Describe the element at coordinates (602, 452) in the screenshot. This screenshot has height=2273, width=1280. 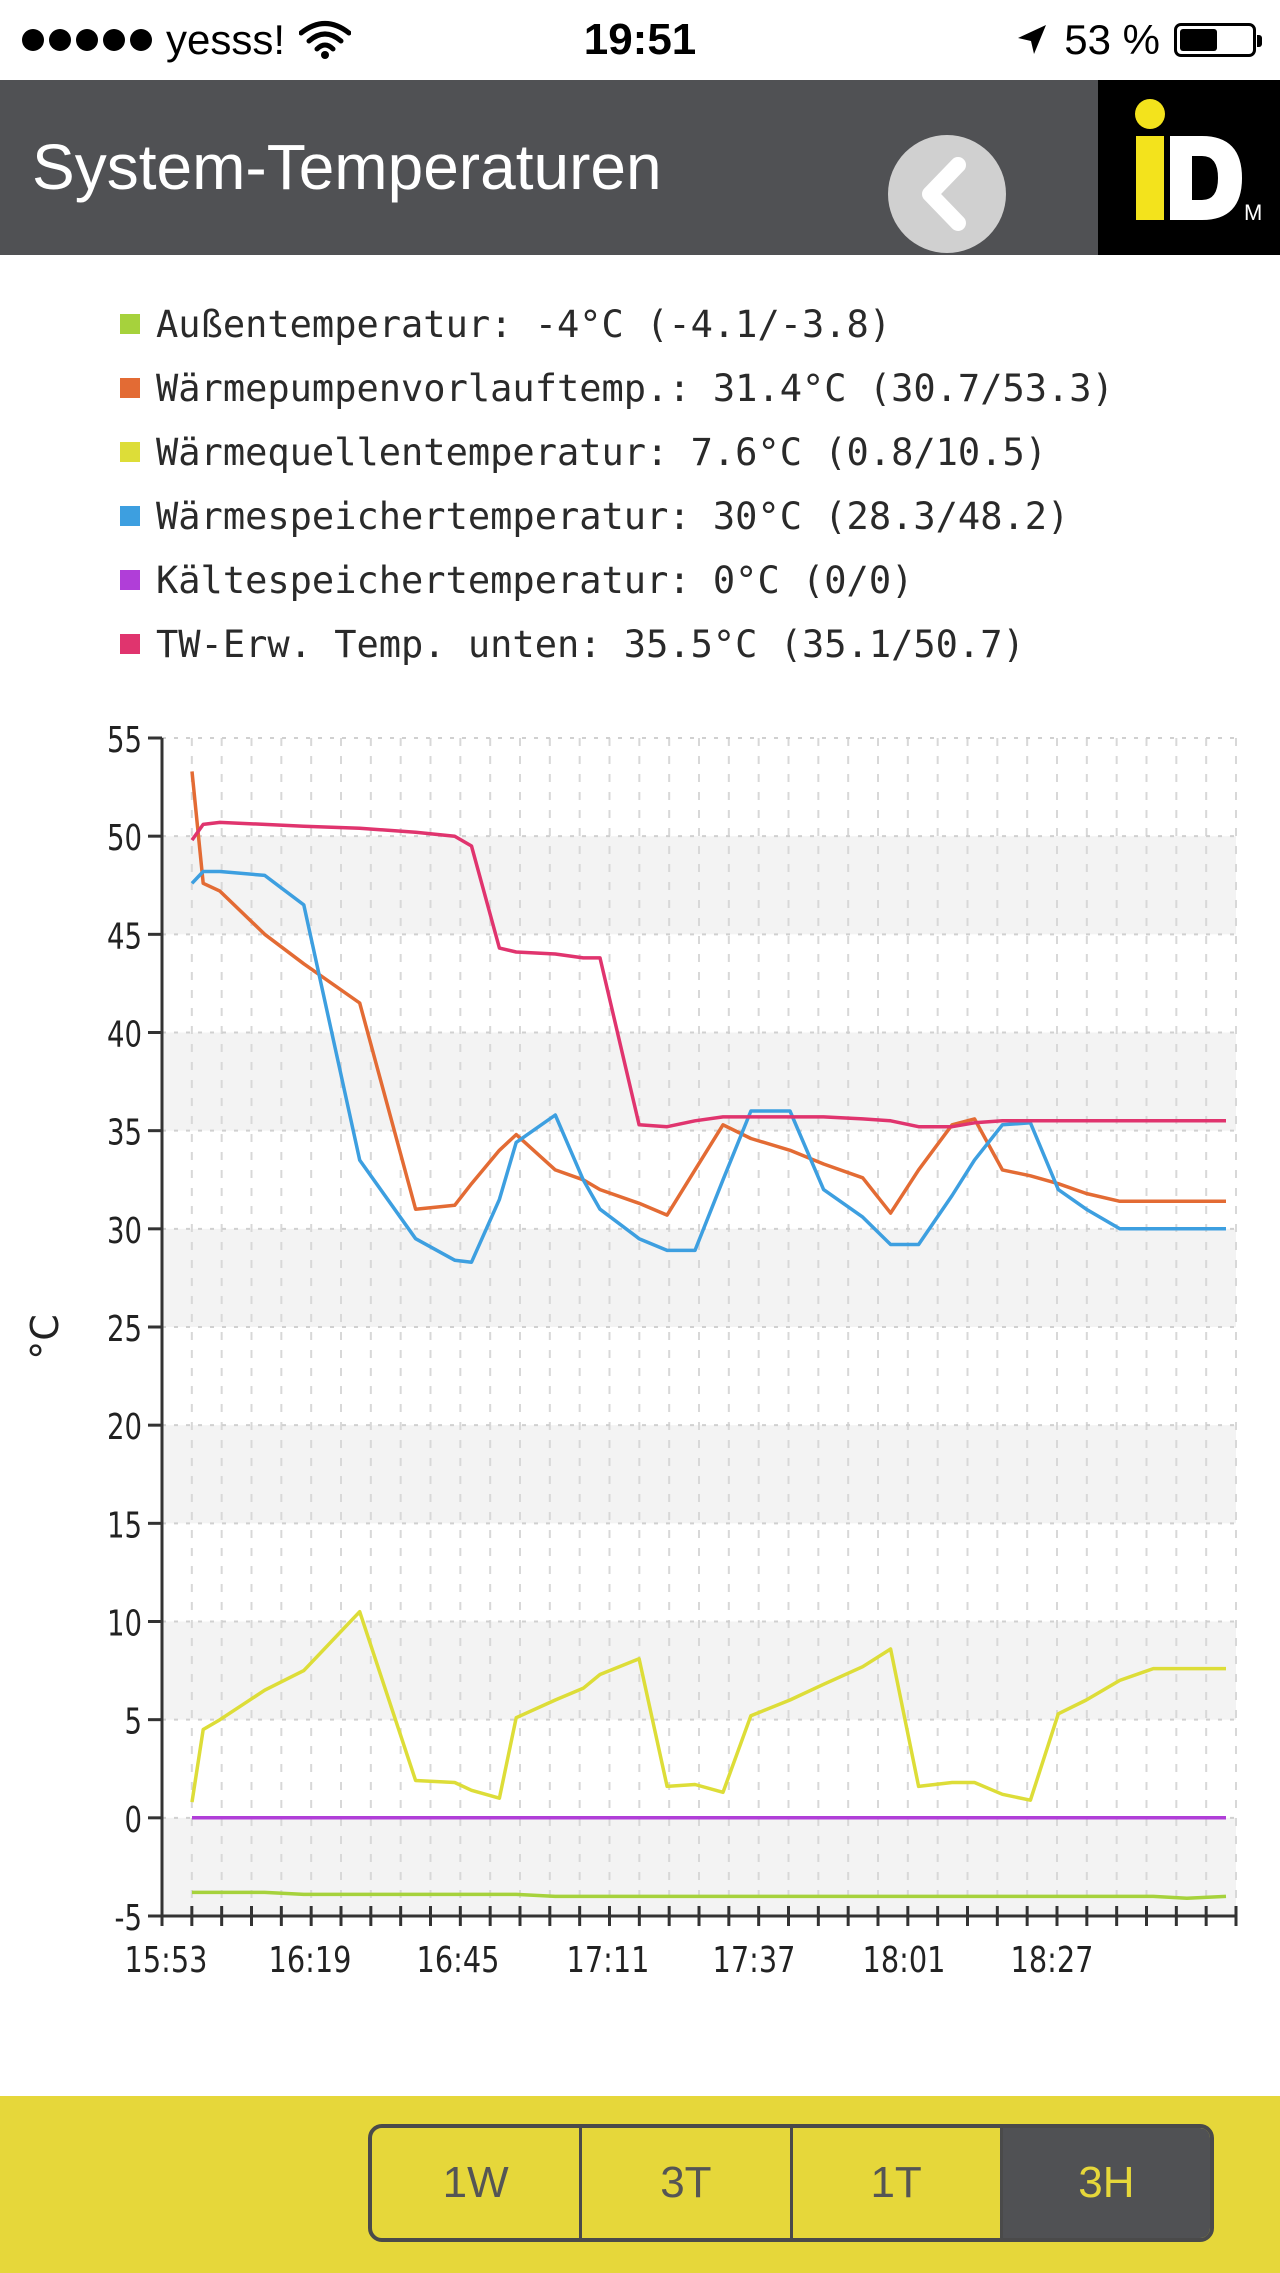
I see `legend-label: Wärmequellentemperatur: 7.6°C (0.8/10.5)` at that location.